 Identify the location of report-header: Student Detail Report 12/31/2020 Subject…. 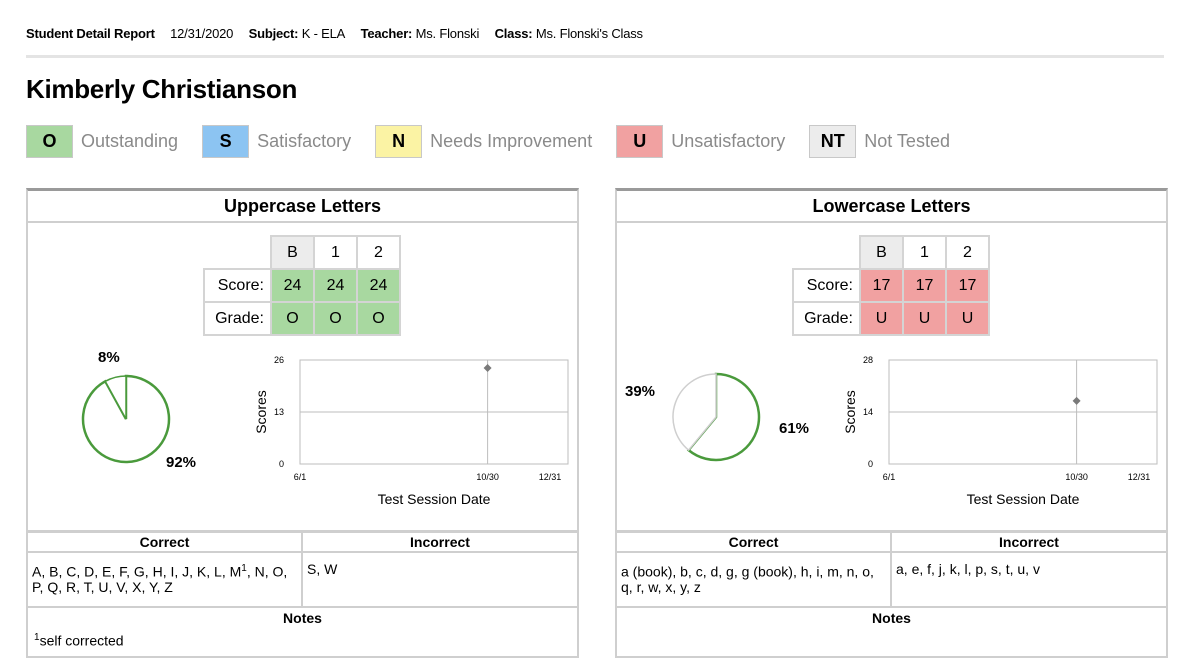
(334, 33).